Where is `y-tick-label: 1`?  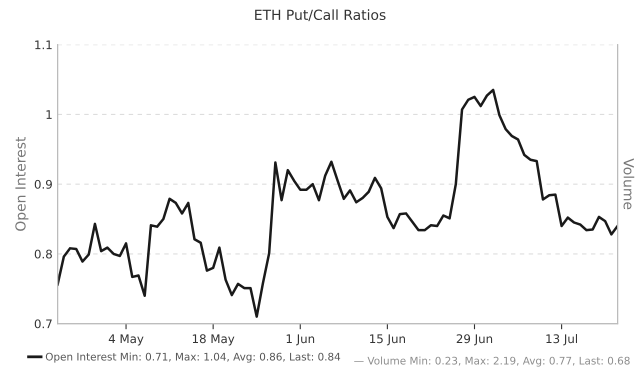
y-tick-label: 1 is located at coordinates (49, 114).